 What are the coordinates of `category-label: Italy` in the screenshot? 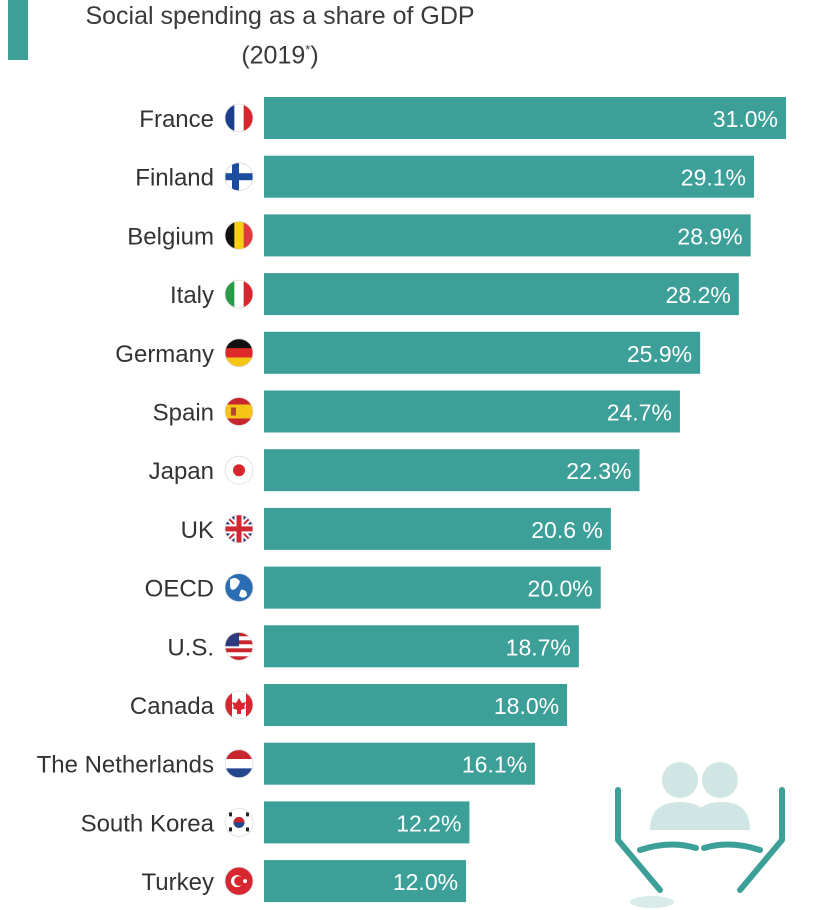 It's located at (192, 295).